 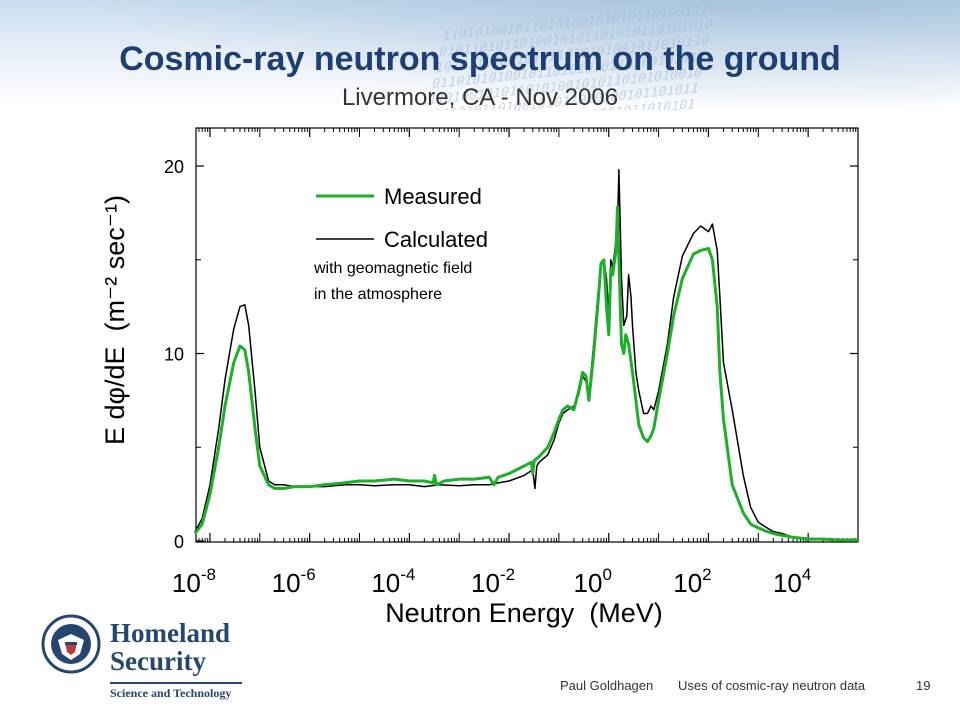 What do you see at coordinates (607, 685) in the screenshot?
I see `footer-author: Paul Goldhagen` at bounding box center [607, 685].